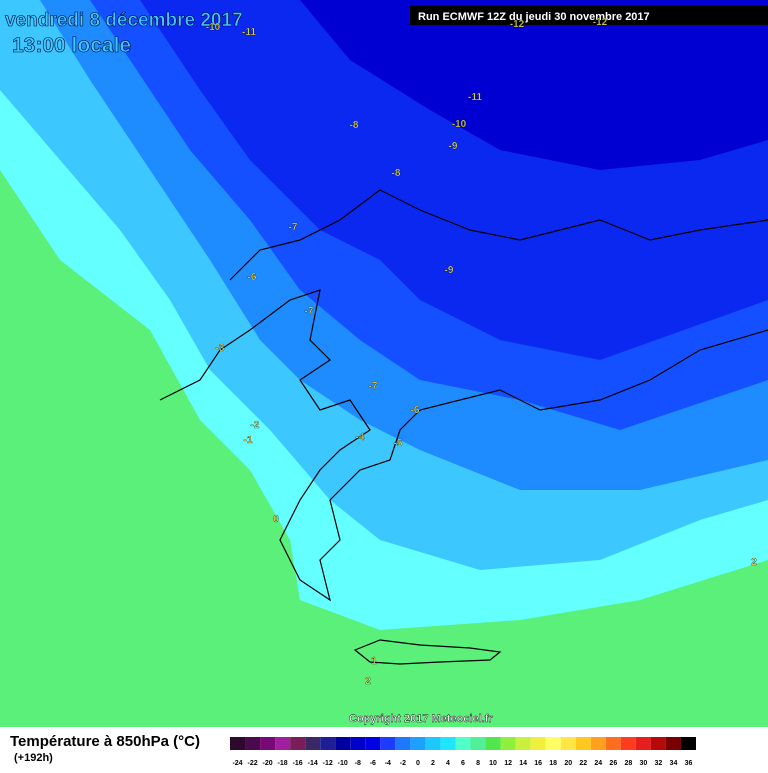  I want to click on run-label: Run ECMWF 12Z du jeudi 30 novembre 2017, so click(534, 17).